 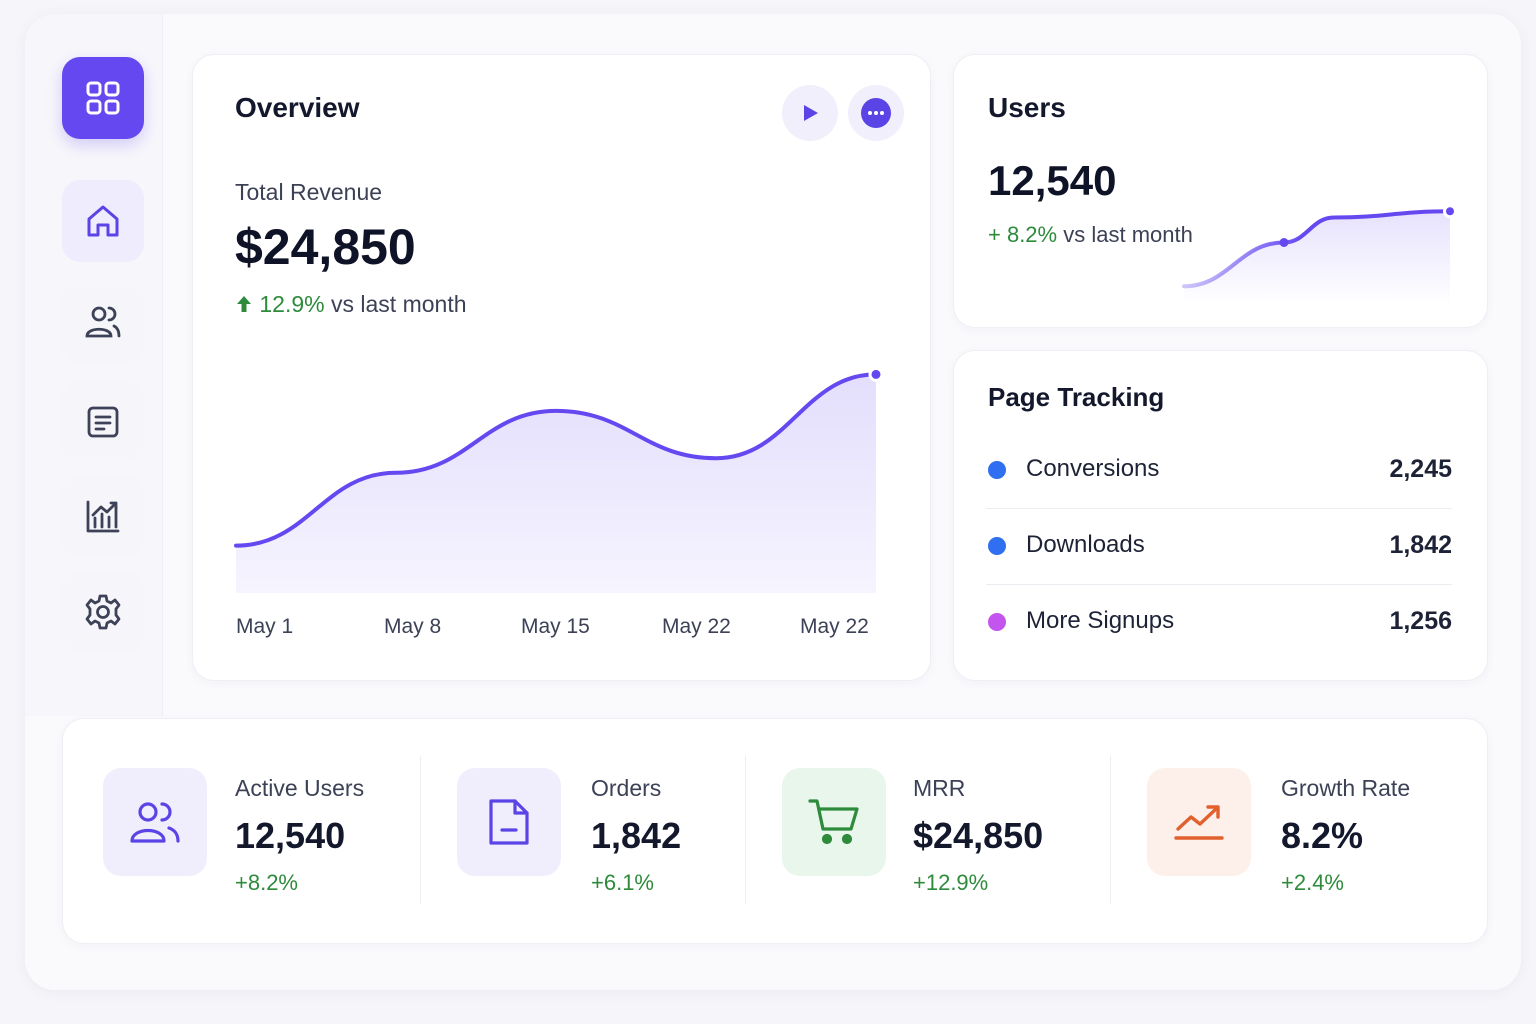 What do you see at coordinates (997, 546) in the screenshot?
I see `downloads-dot` at bounding box center [997, 546].